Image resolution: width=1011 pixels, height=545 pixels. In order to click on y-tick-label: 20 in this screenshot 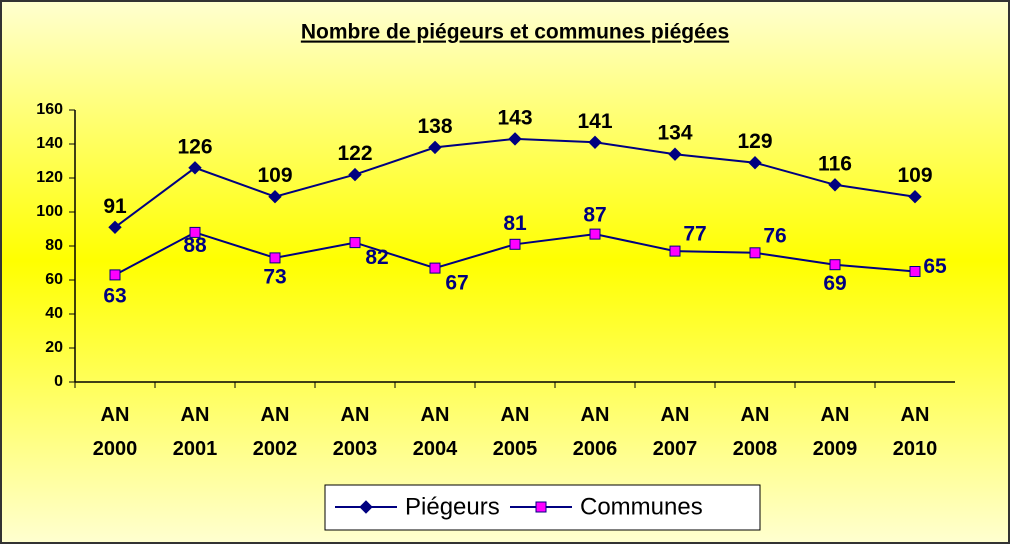, I will do `click(54, 347)`.